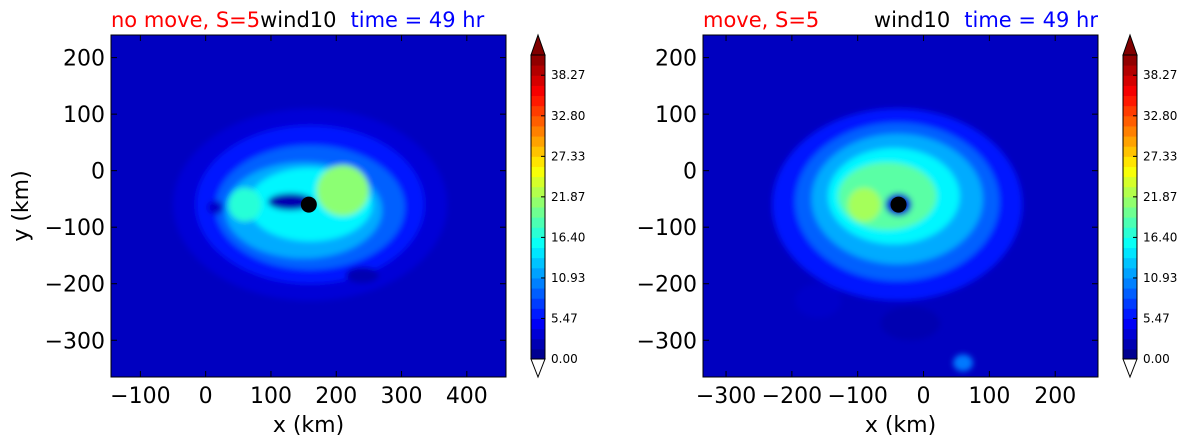  Describe the element at coordinates (185, 20) in the screenshot. I see `title-case: no move, S=5` at that location.